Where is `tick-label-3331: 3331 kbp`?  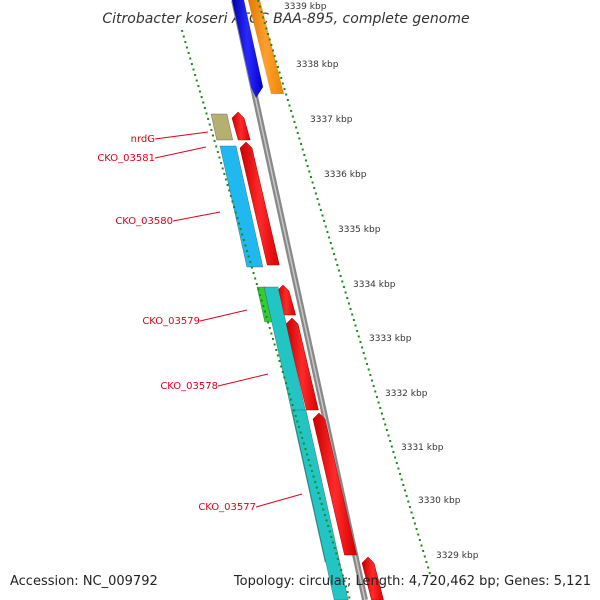
tick-label-3331: 3331 kbp is located at coordinates (422, 448).